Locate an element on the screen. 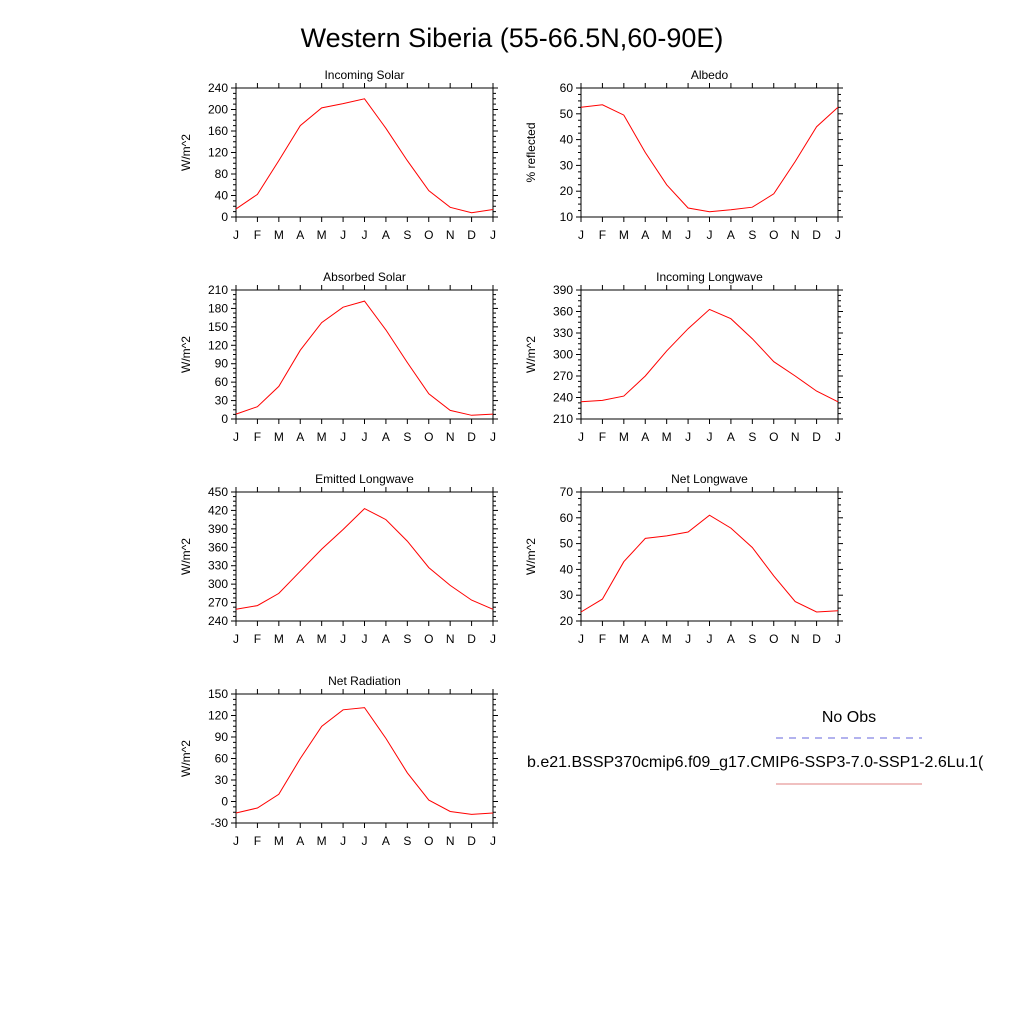  y-tick-label: 50 is located at coordinates (567, 114).